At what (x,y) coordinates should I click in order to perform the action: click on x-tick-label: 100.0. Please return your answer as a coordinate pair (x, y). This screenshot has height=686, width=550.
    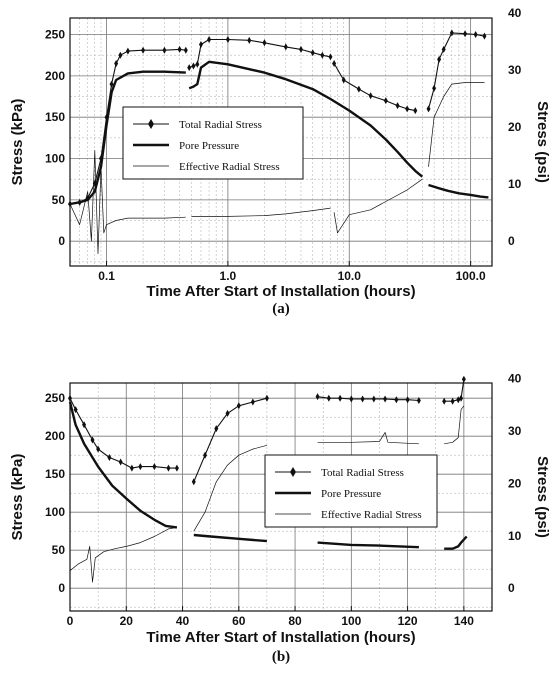
    Looking at the image, I should click on (471, 276).